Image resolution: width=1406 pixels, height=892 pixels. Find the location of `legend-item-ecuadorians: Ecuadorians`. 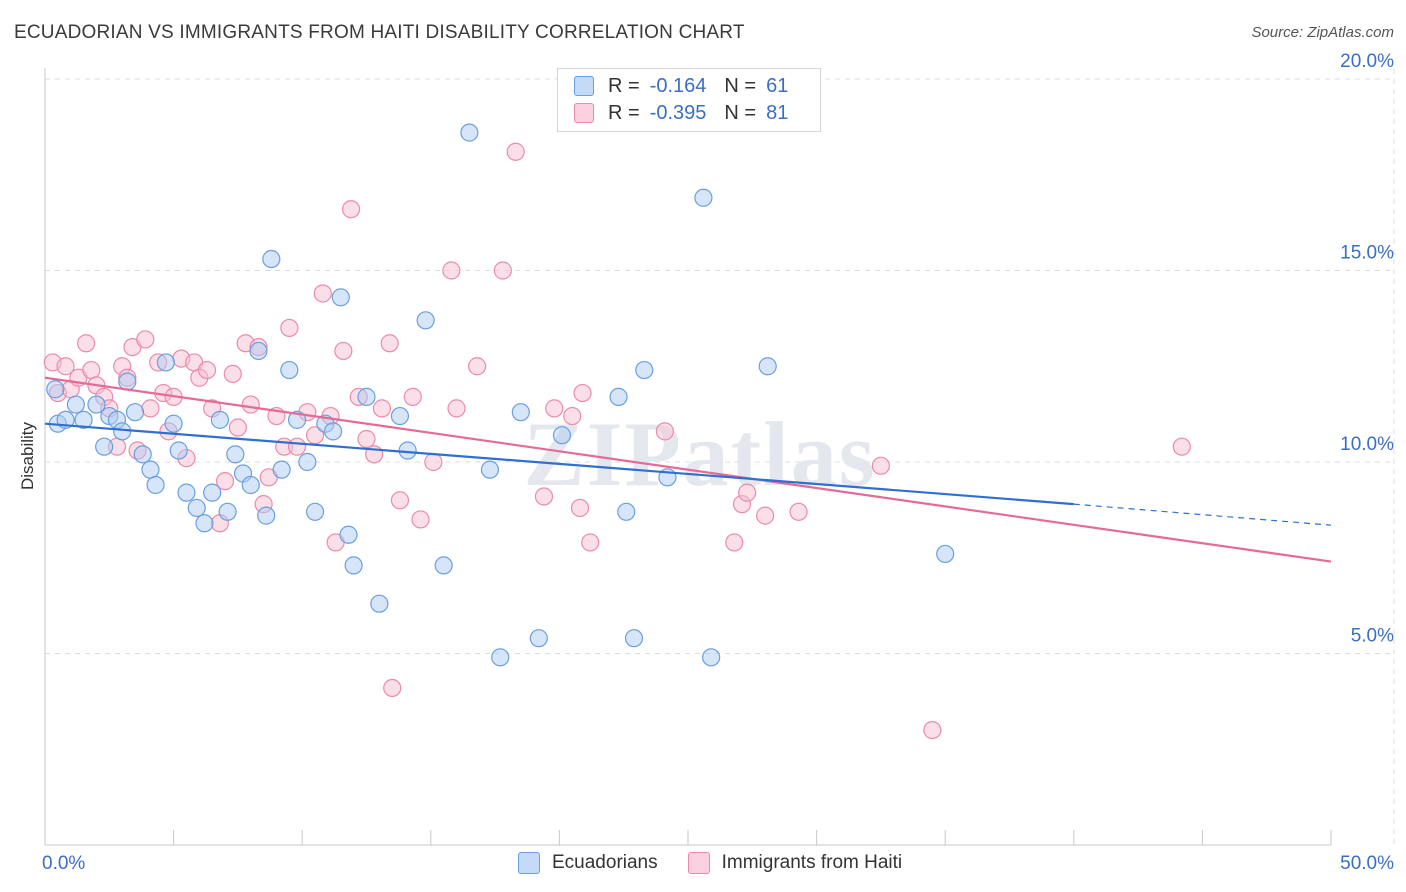

legend-item-ecuadorians: Ecuadorians is located at coordinates (588, 863).